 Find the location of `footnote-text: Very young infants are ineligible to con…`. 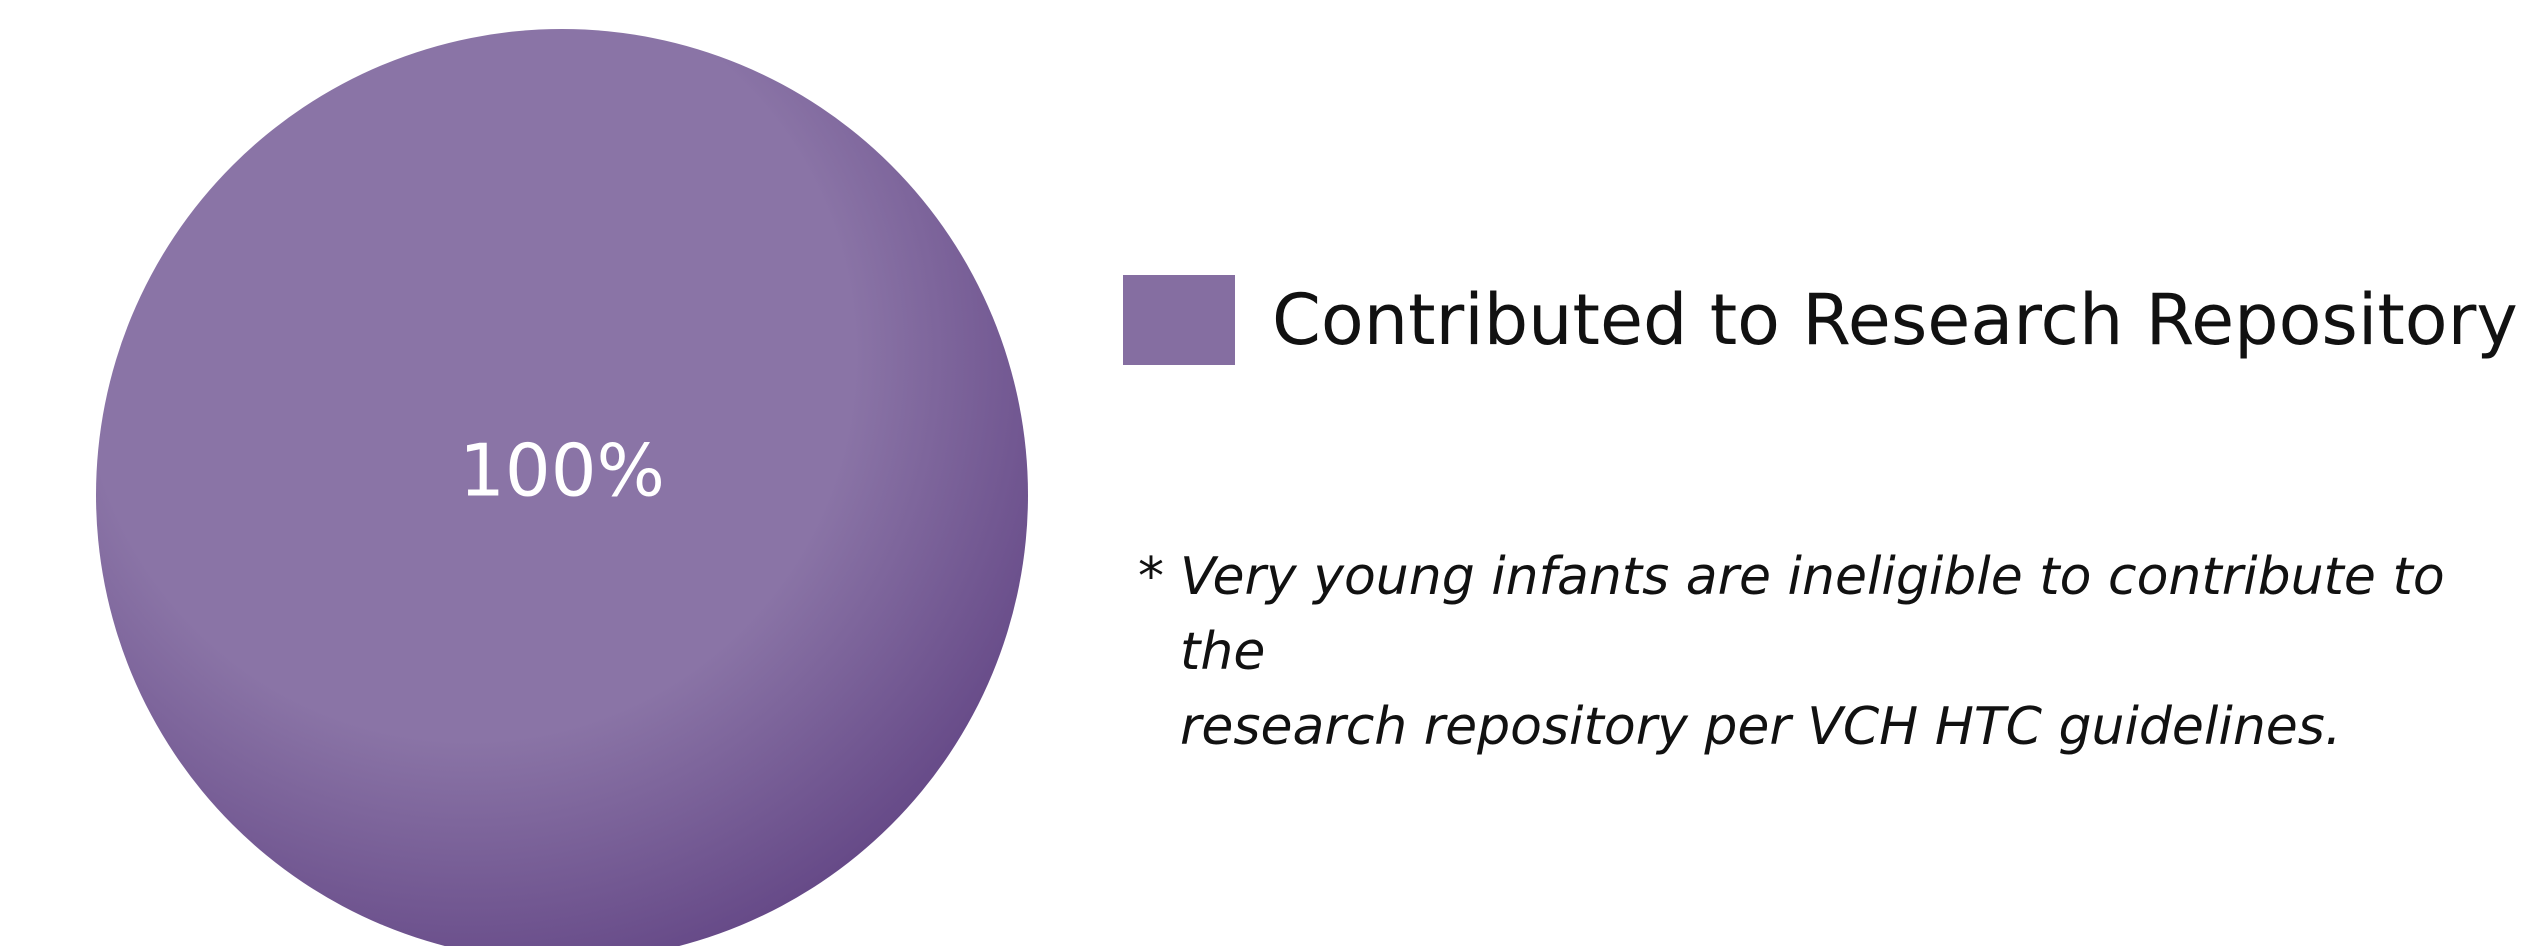

footnote-text: Very young infants are ineligible to con… is located at coordinates (1812, 652).